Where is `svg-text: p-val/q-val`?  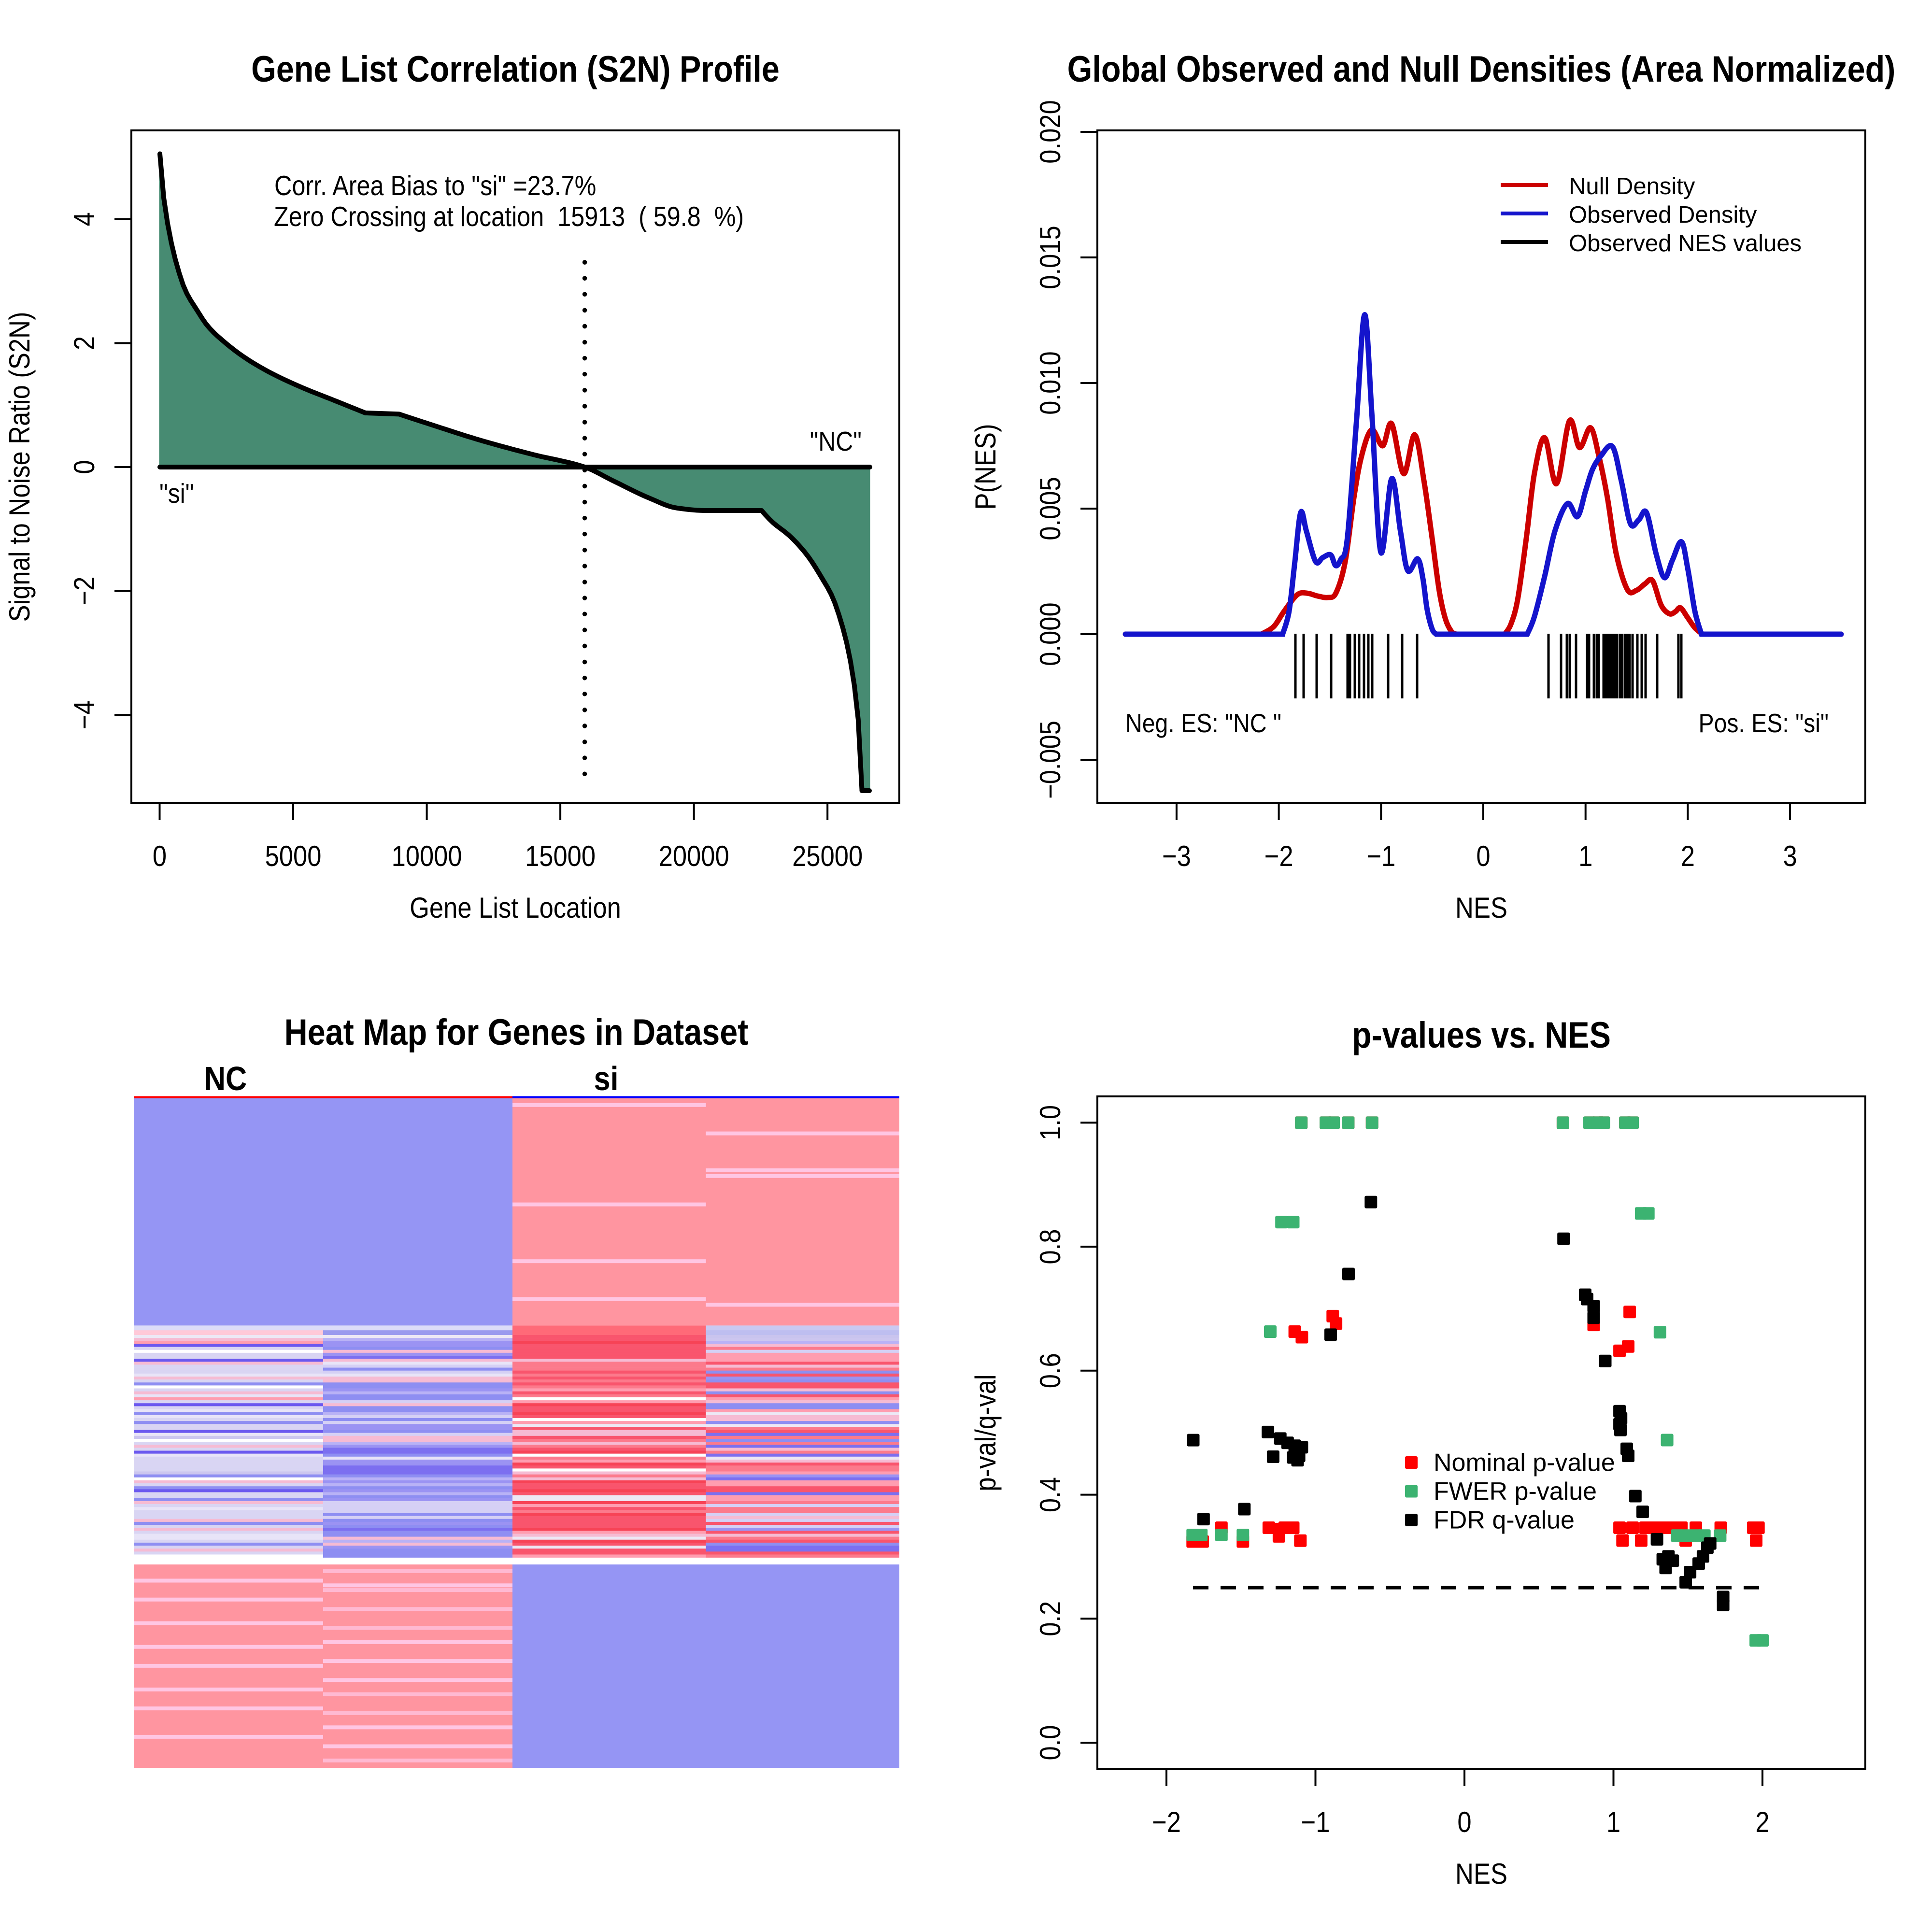
svg-text: p-val/q-val is located at coordinates (985, 1432).